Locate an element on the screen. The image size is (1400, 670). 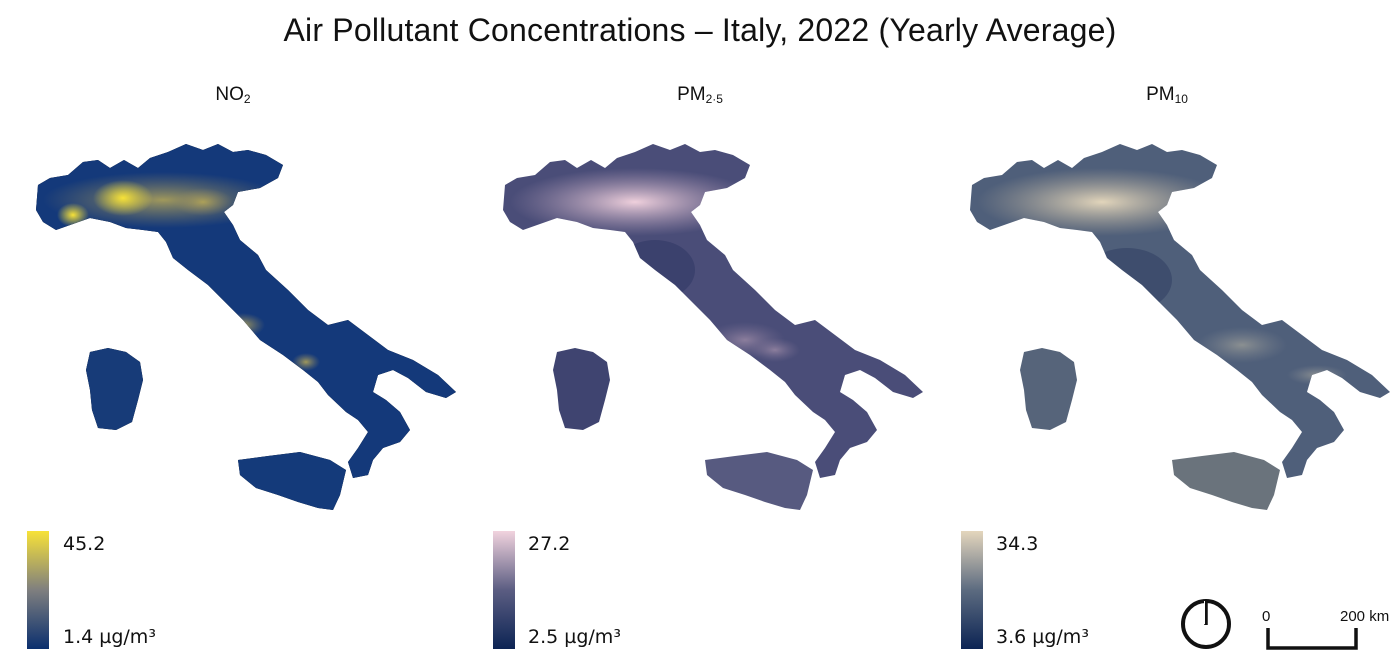
legend-max-no2: 45.2 is located at coordinates (84, 544).